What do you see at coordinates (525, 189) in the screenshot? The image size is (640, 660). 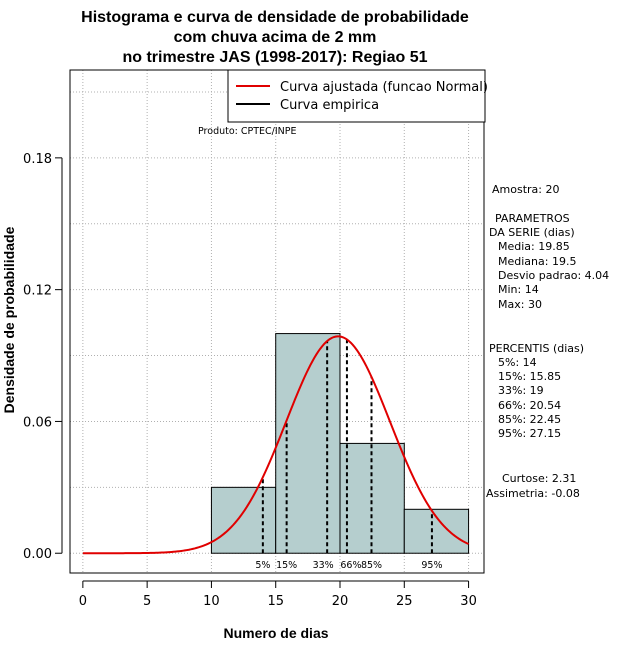 I see `stat-amostra: Amostra: 20` at bounding box center [525, 189].